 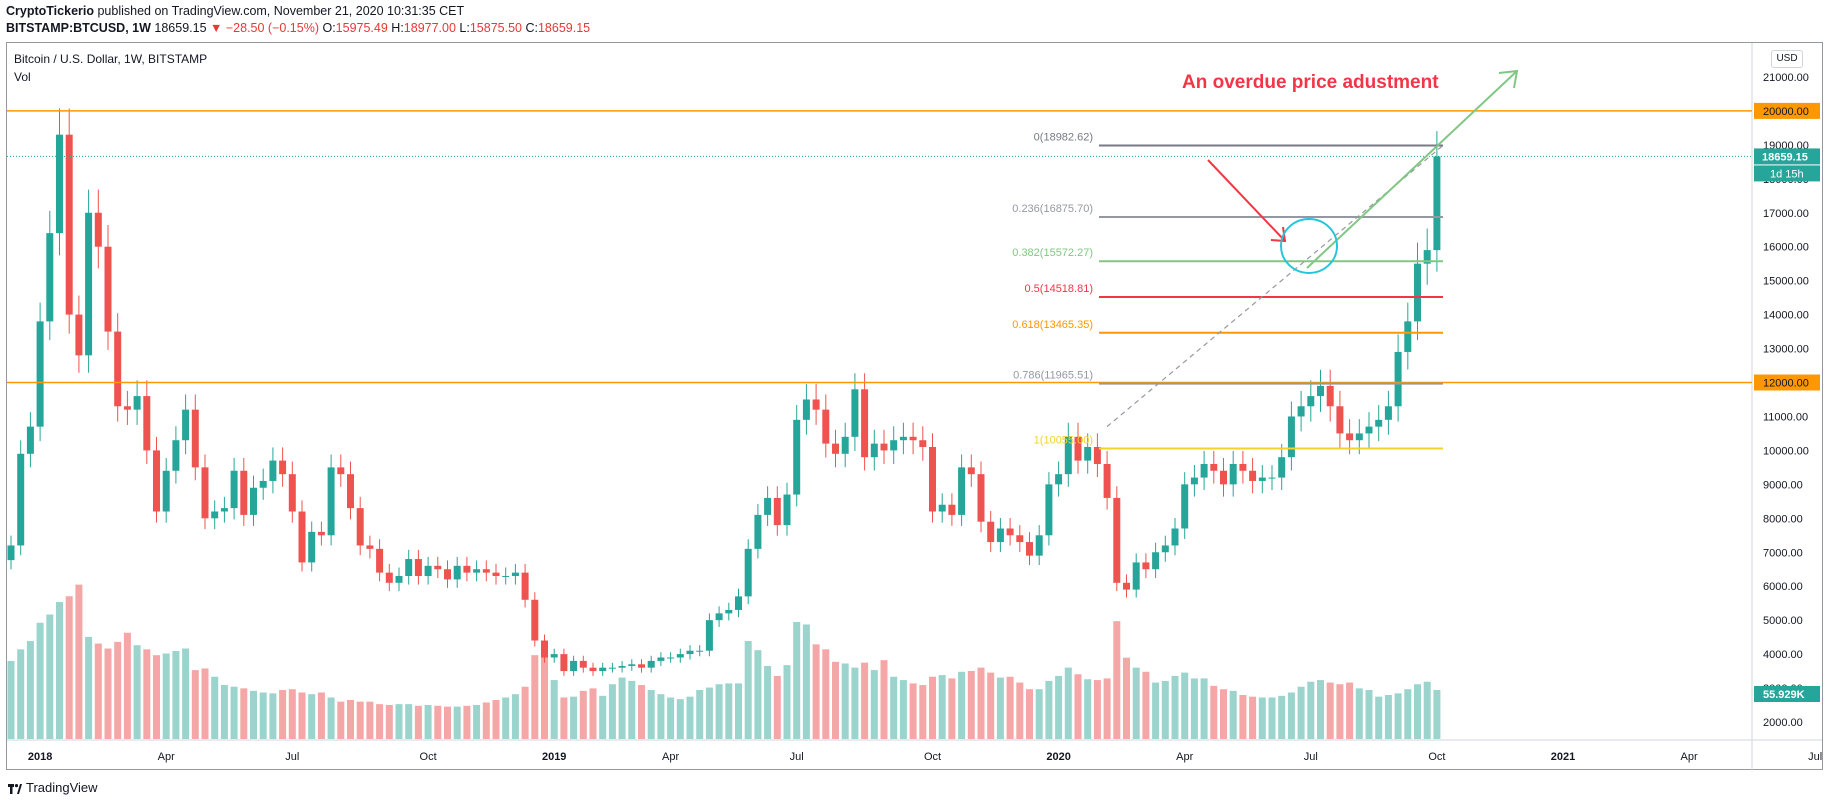 I want to click on y-tick-label: 13000.00, so click(x=1786, y=350).